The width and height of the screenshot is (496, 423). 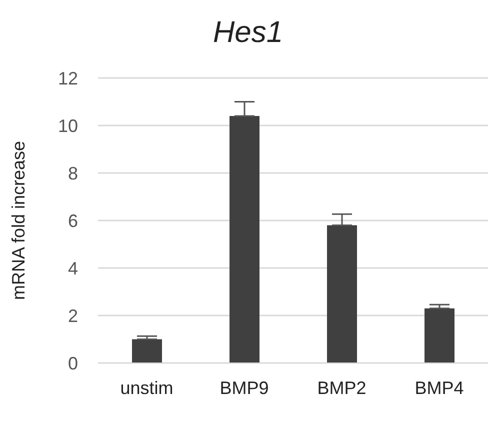 What do you see at coordinates (73, 316) in the screenshot?
I see `y-tick-label: 2` at bounding box center [73, 316].